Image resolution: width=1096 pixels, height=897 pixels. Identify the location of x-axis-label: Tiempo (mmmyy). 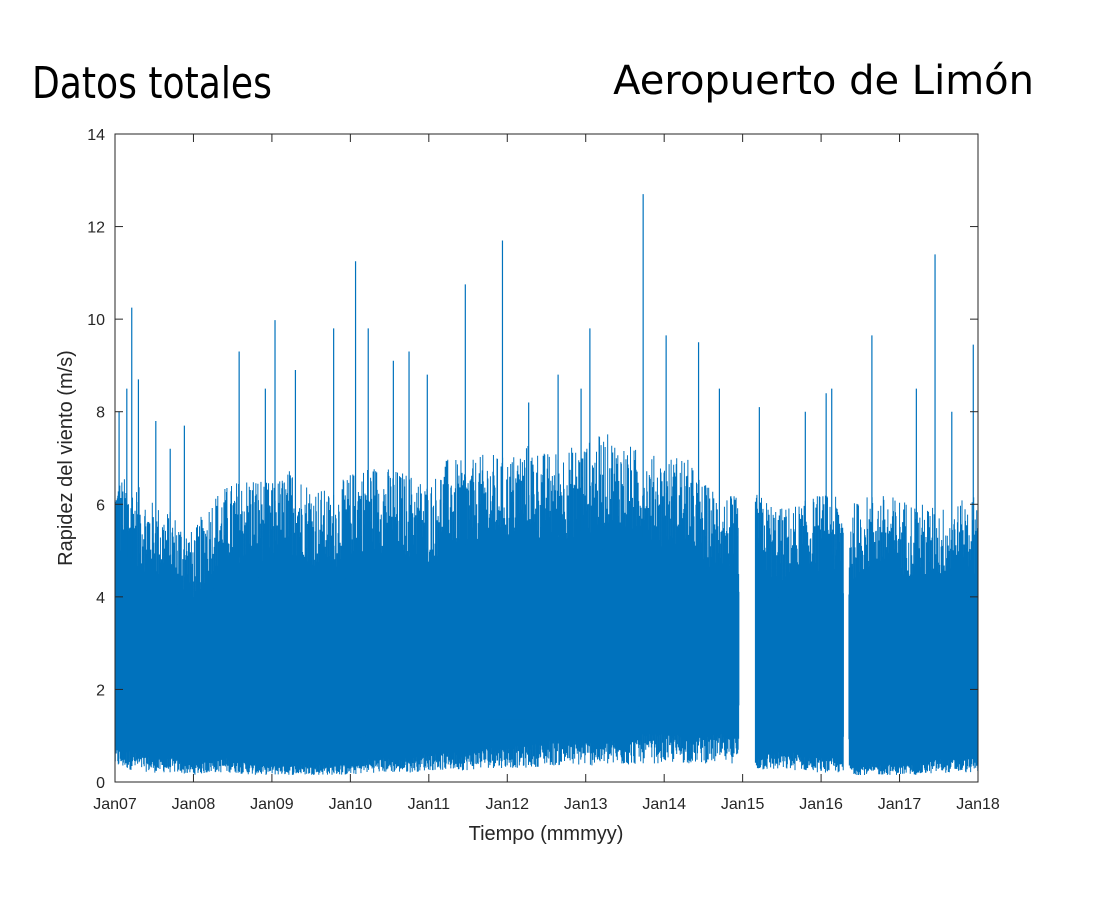
(546, 834).